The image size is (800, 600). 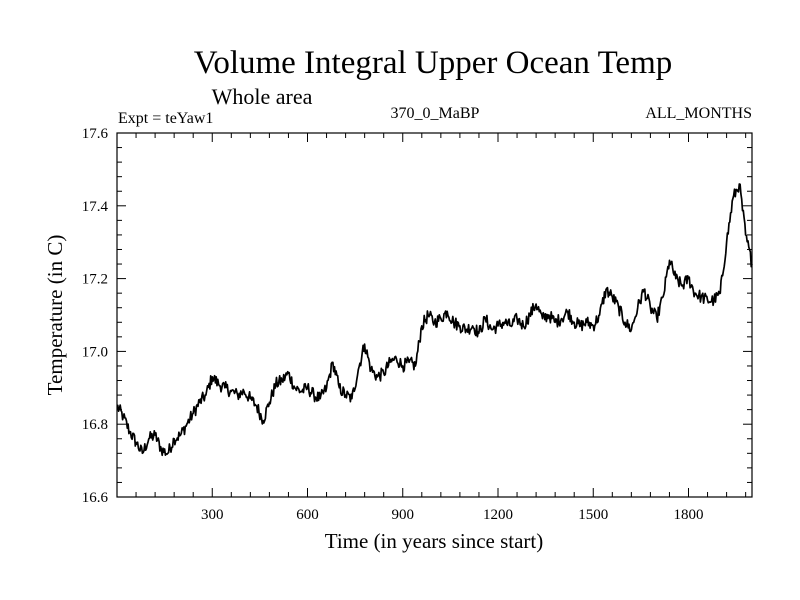 I want to click on y-tick-label: 17.4, so click(x=95, y=207).